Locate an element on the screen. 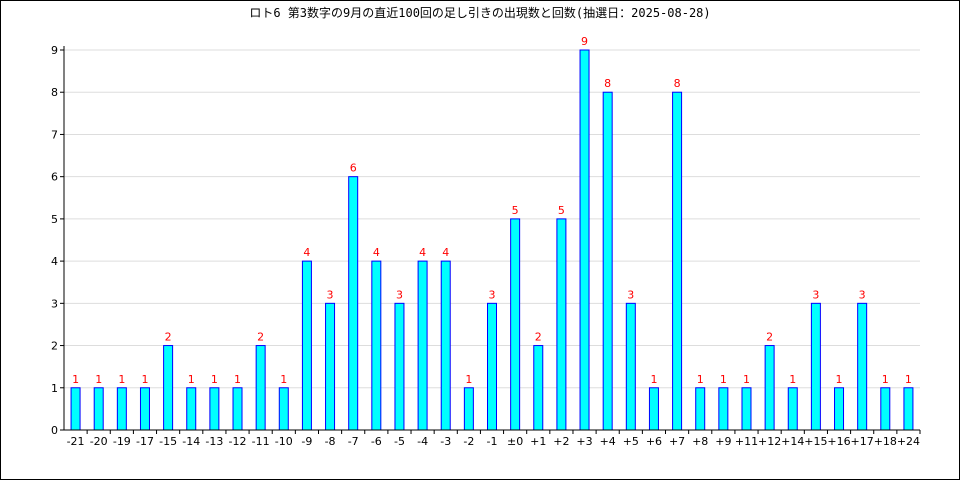 The height and width of the screenshot is (480, 960). y-tick-label: 0 is located at coordinates (54, 430).